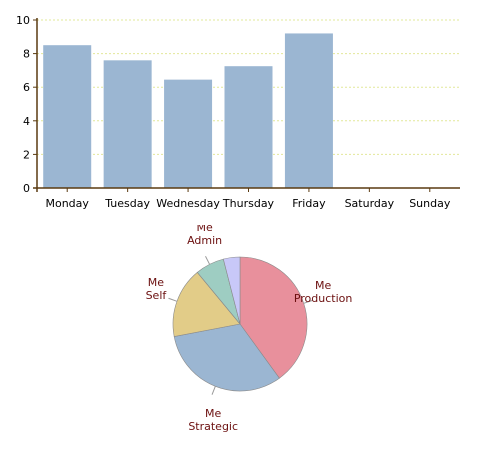  What do you see at coordinates (188, 203) in the screenshot?
I see `x-tick-label-wednesday: Wednesday` at bounding box center [188, 203].